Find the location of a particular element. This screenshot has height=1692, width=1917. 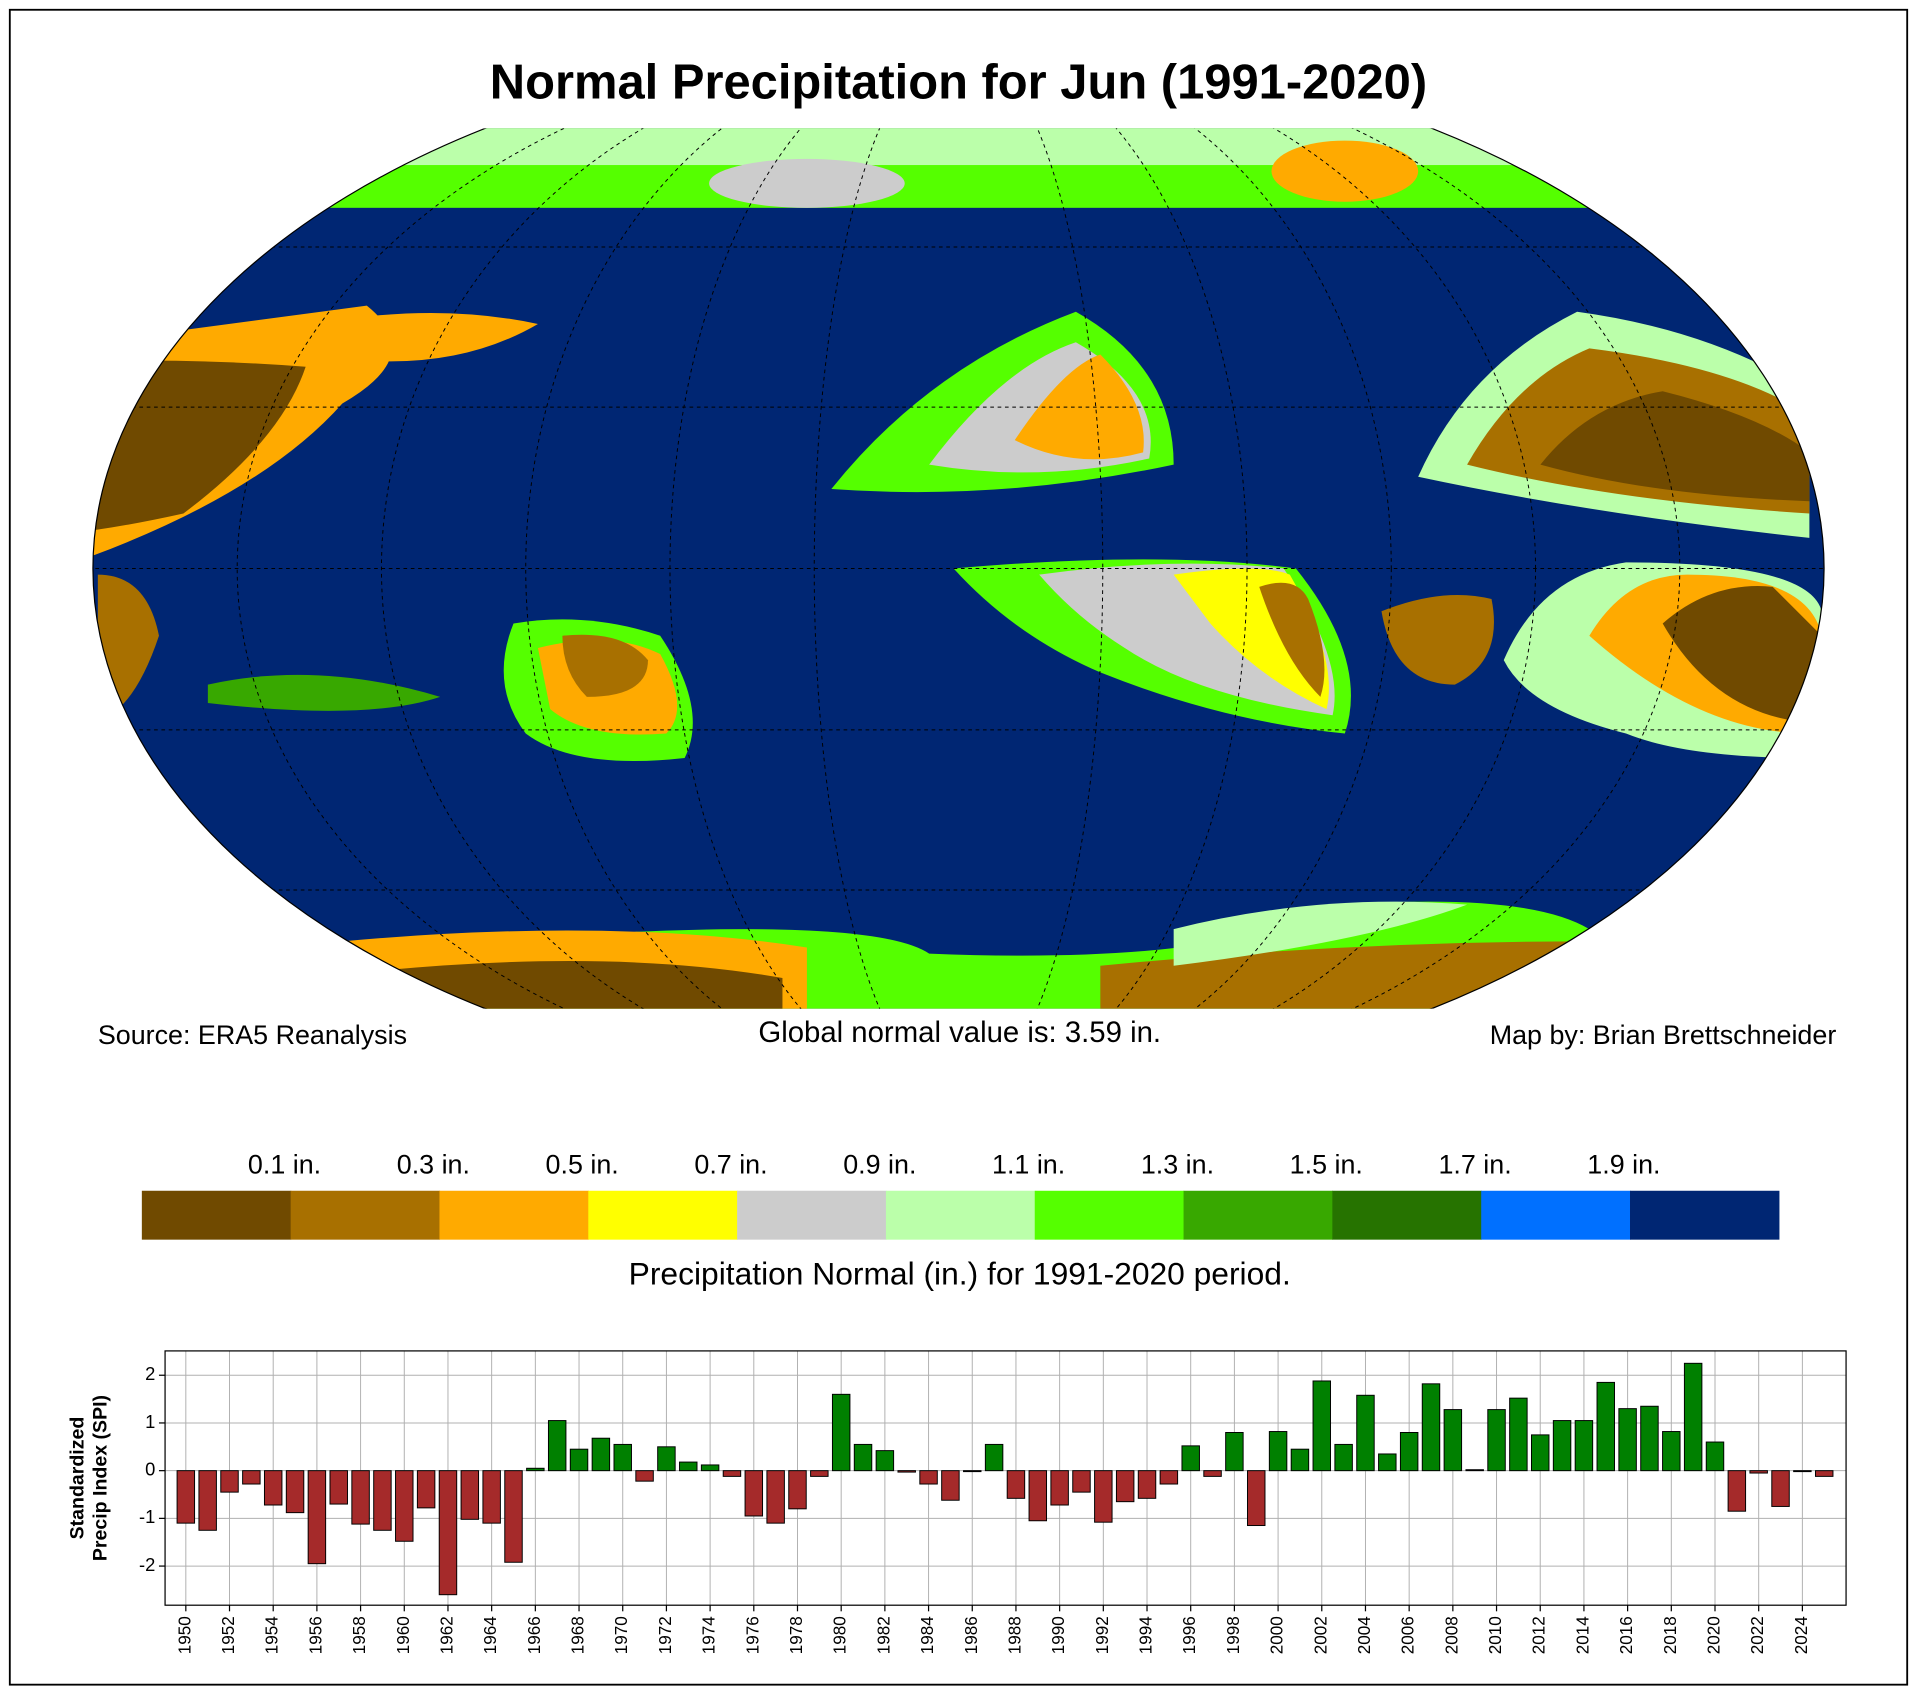

x-tick-label: 1976 is located at coordinates (752, 1635).